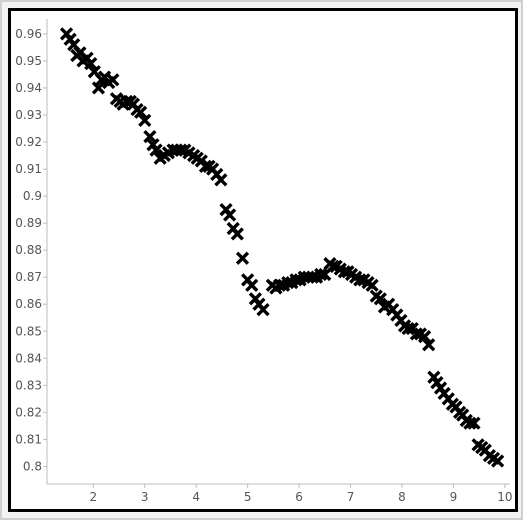 The width and height of the screenshot is (523, 520). Describe the element at coordinates (28, 223) in the screenshot. I see `y-tick-label: 0.89` at that location.